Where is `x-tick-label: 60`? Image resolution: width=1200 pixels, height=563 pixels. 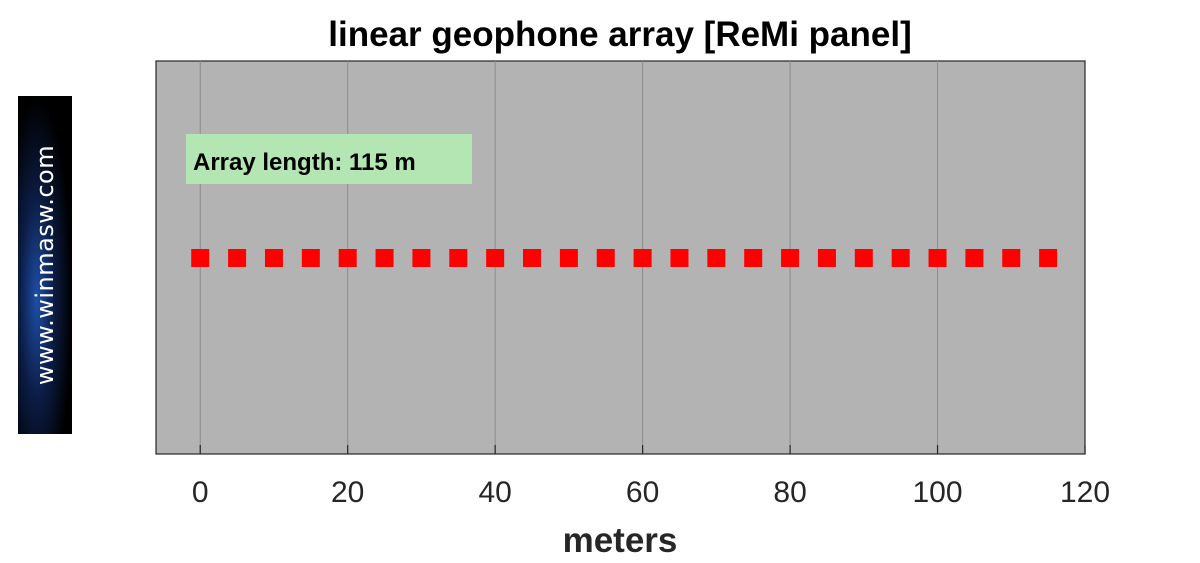 x-tick-label: 60 is located at coordinates (642, 492).